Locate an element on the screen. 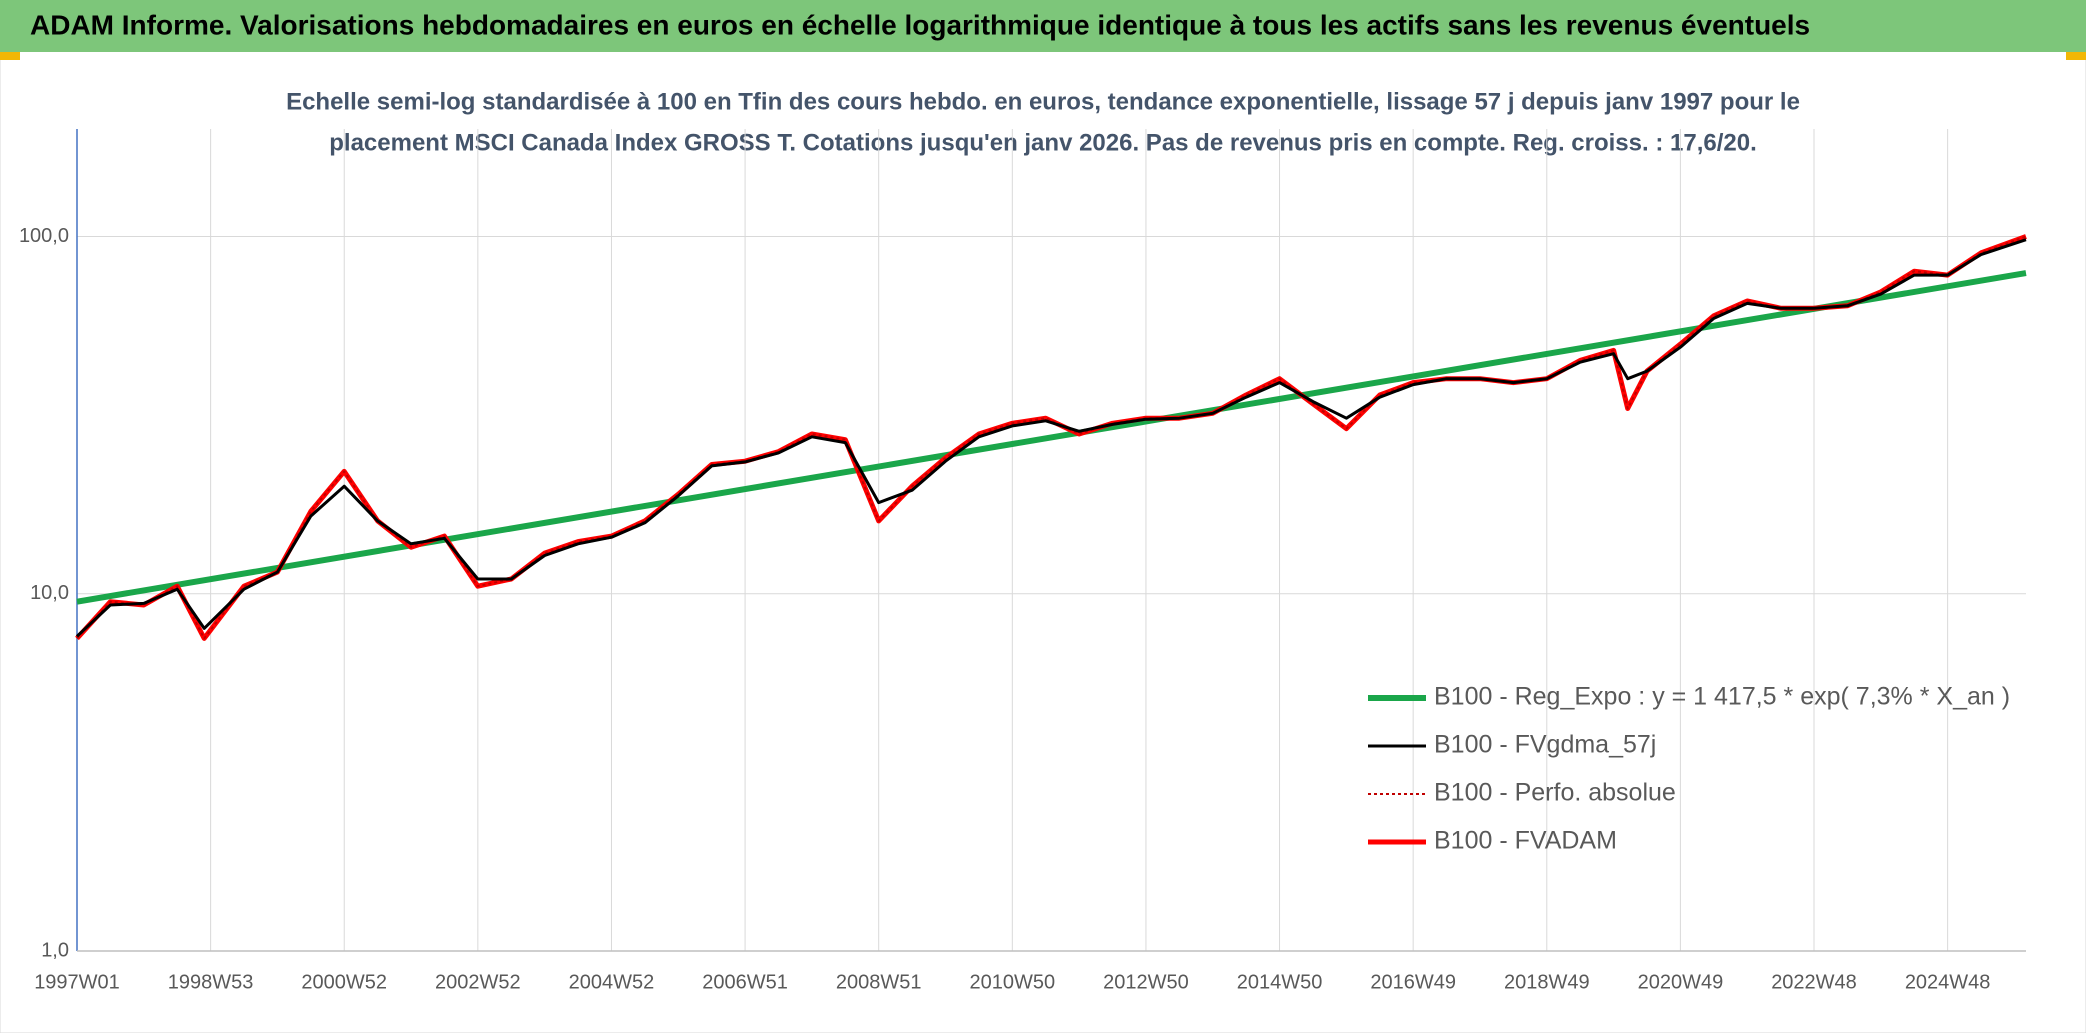 The height and width of the screenshot is (1033, 2086). legend-label: B100 - FVgdma_57j is located at coordinates (1545, 745).